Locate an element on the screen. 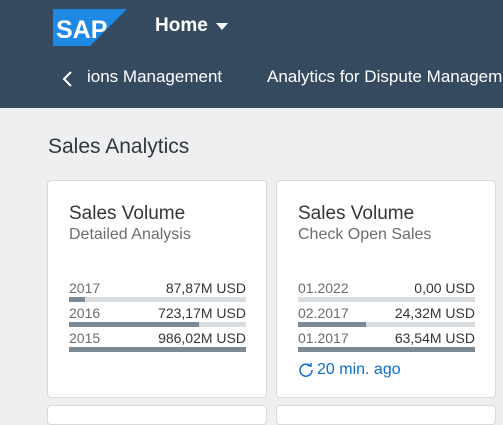 This screenshot has height=425, width=503. bar-row: 01.2022 0,00 USD is located at coordinates (386, 292).